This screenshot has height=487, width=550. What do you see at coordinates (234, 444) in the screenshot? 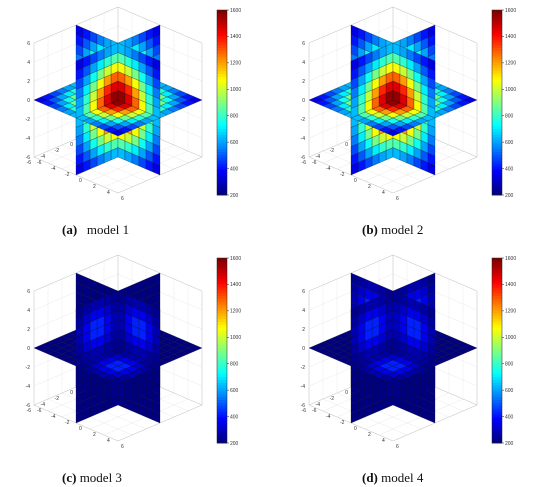
I see `colorbar-tick-label: 200` at bounding box center [234, 444].